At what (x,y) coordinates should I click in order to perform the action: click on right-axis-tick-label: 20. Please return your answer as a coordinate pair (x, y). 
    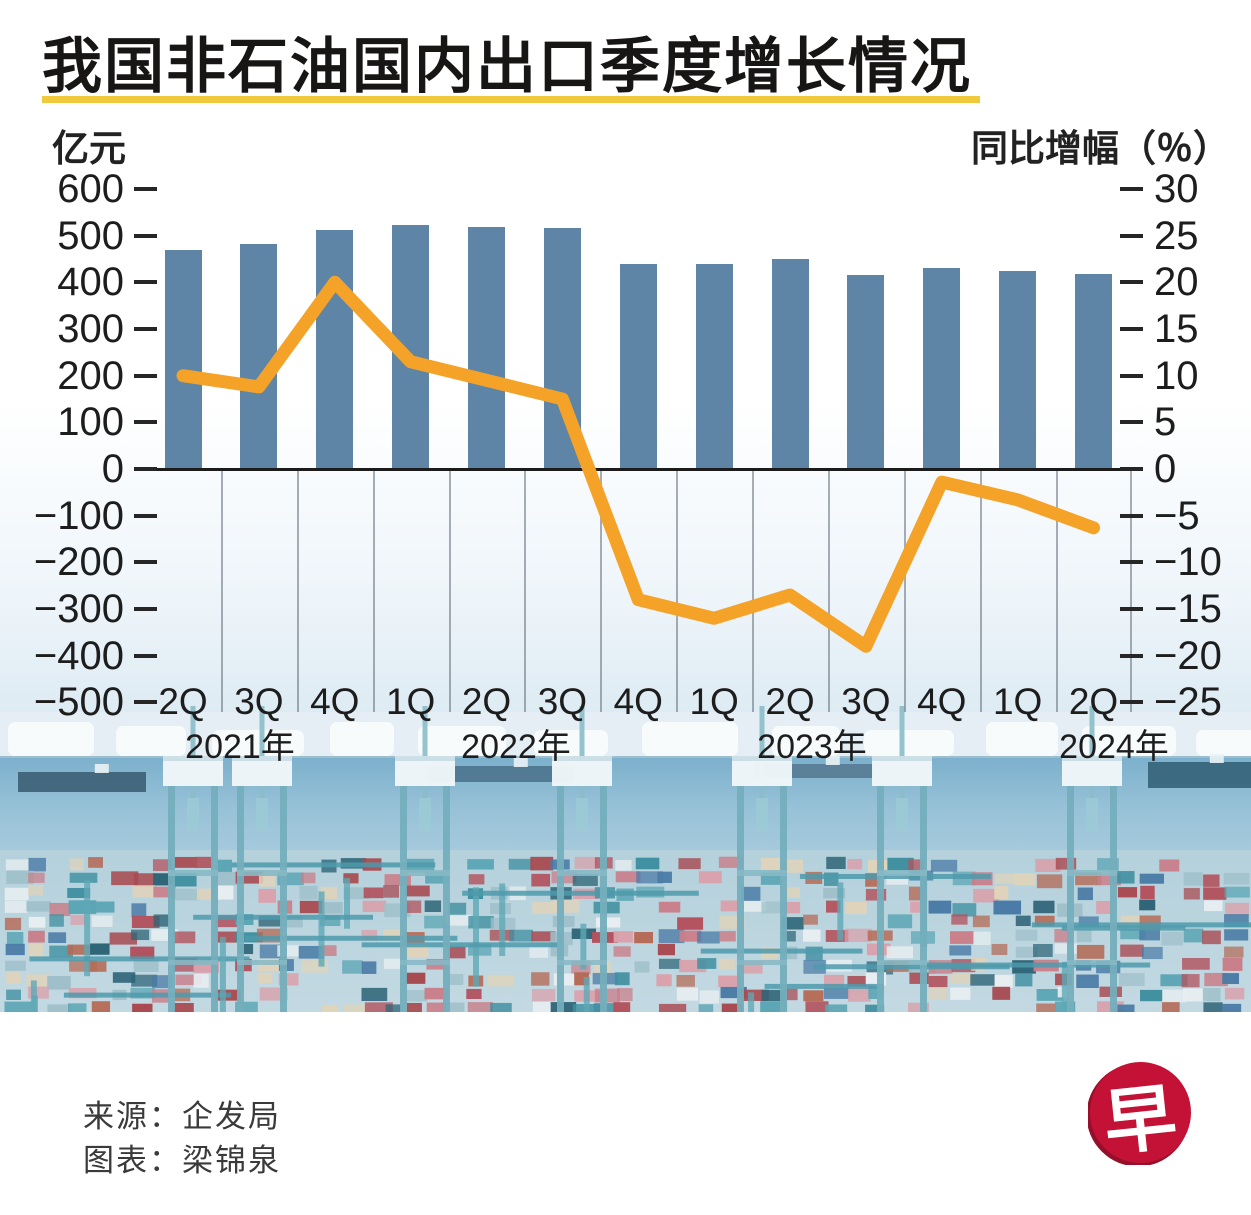
    Looking at the image, I should click on (1176, 282).